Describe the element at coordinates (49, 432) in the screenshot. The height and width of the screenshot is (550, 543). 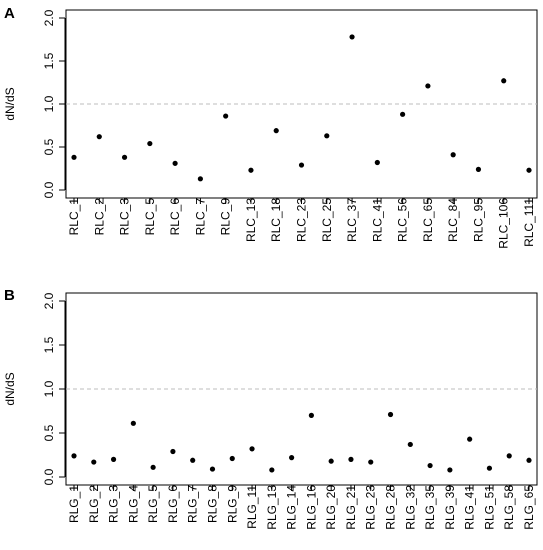
I see `panel-b-y-tick-label: 0.5` at that location.